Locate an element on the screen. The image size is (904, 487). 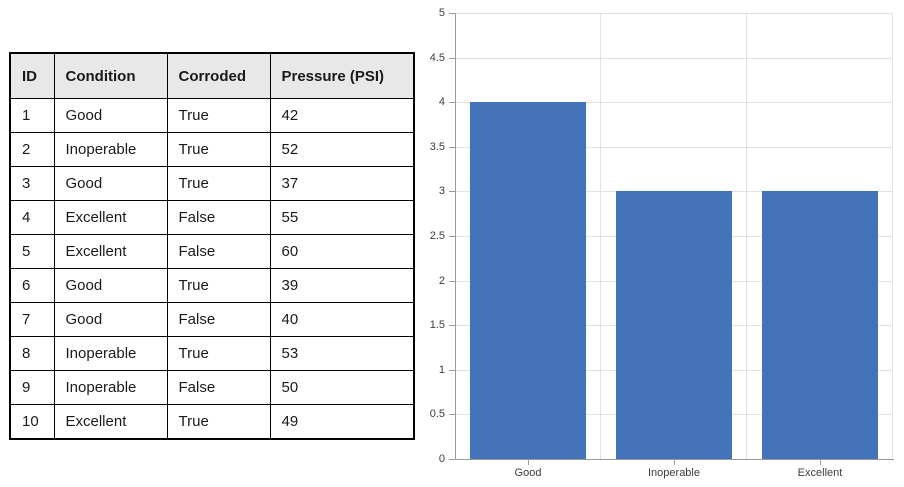
table-cell: 39 is located at coordinates (342, 285).